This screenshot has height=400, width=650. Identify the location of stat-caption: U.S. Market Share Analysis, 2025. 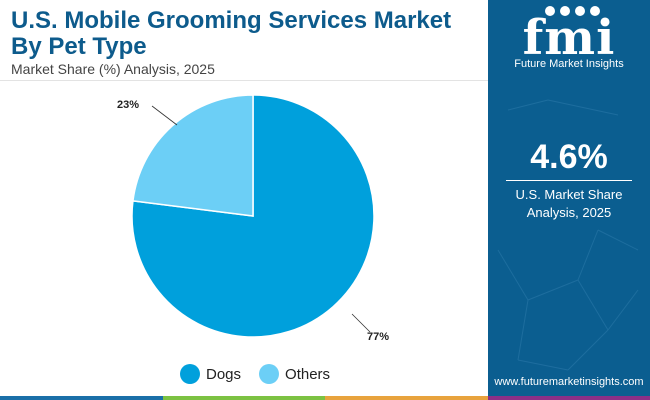
(569, 204).